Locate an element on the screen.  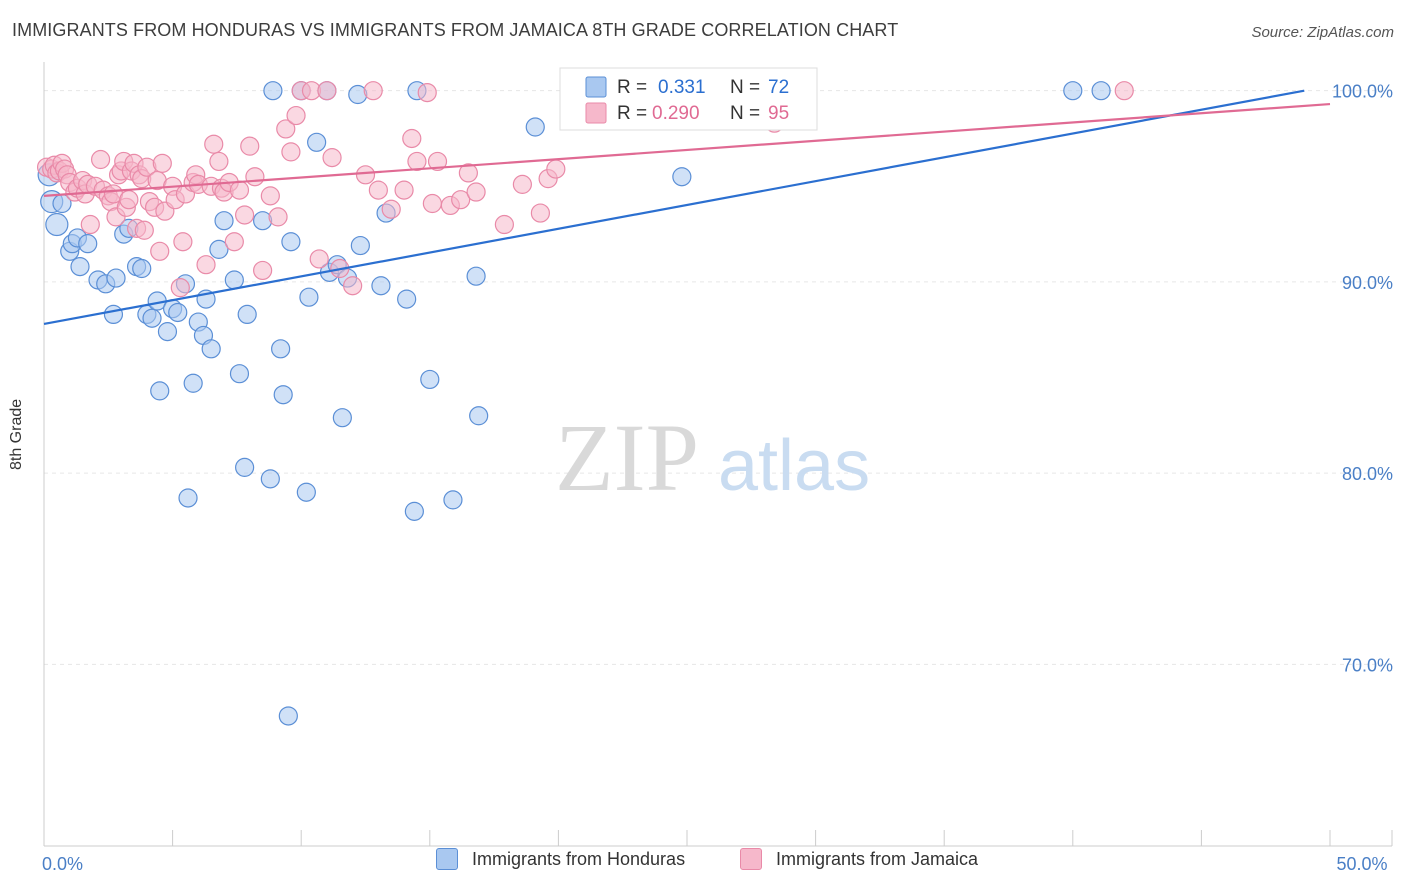
watermark-atlas: atlas is located at coordinates (794, 466).